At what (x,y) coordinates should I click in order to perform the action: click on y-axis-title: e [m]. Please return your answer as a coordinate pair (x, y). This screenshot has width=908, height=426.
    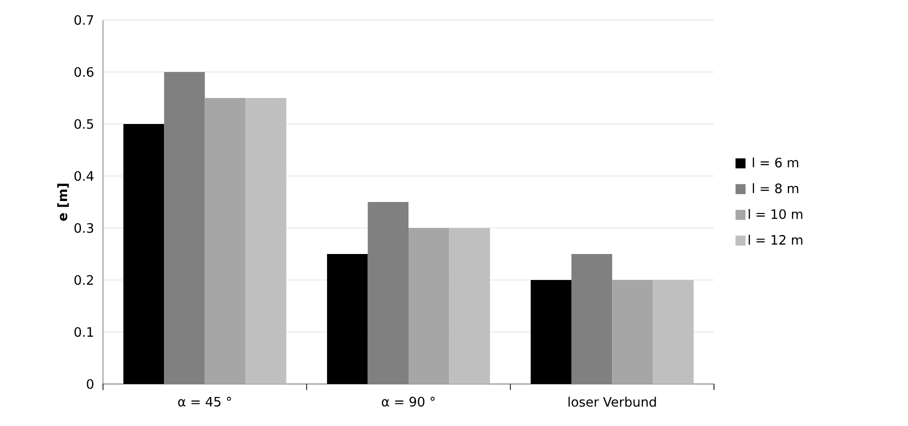
    Looking at the image, I should click on (63, 202).